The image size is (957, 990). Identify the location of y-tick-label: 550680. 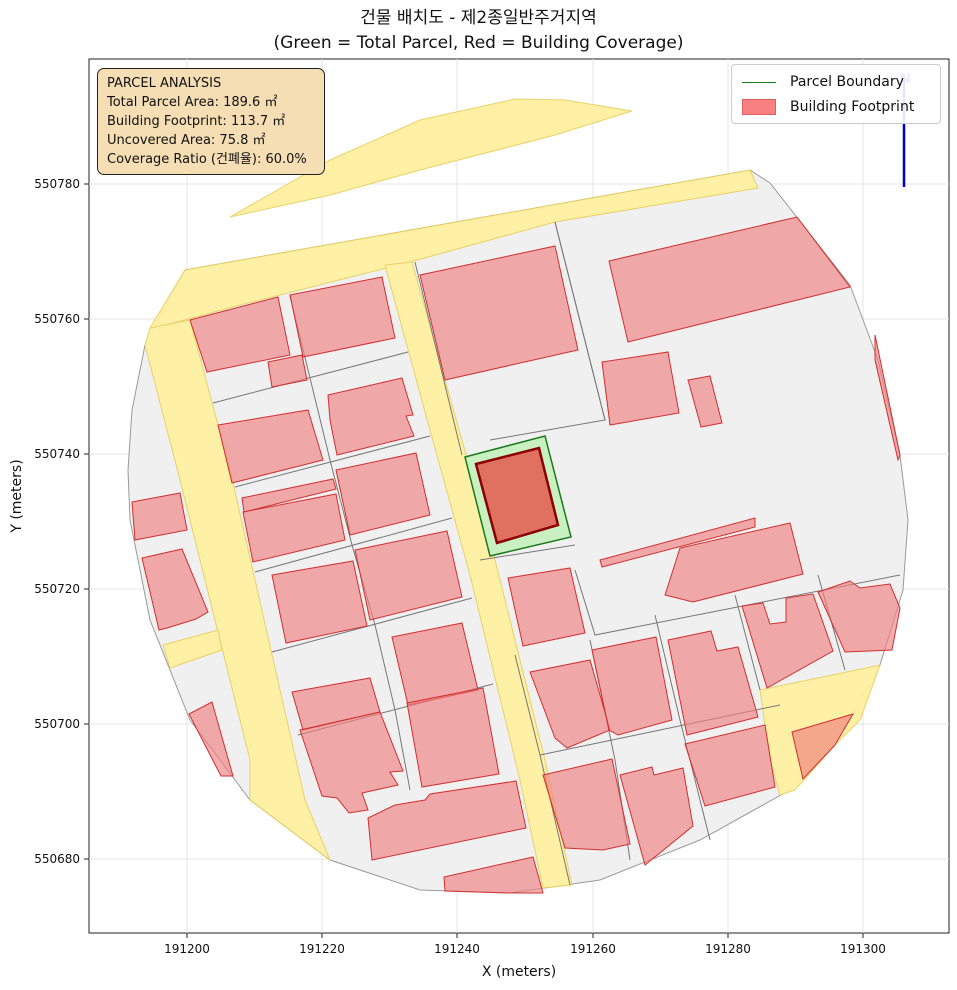
(57, 859).